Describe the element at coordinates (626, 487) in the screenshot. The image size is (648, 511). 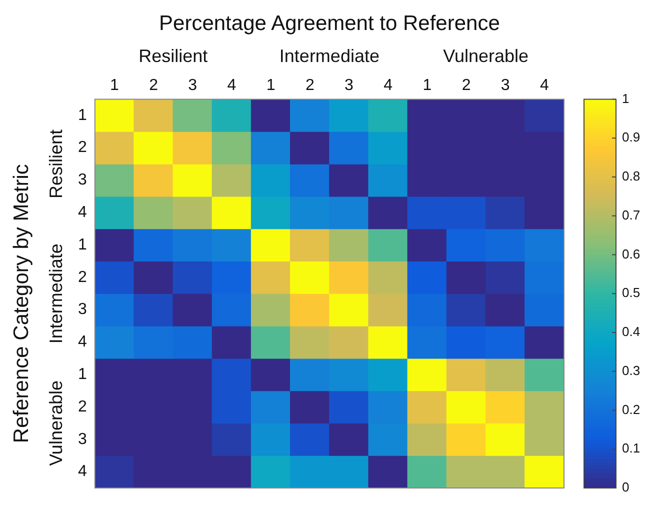
I see `color-bar-label: 0` at that location.